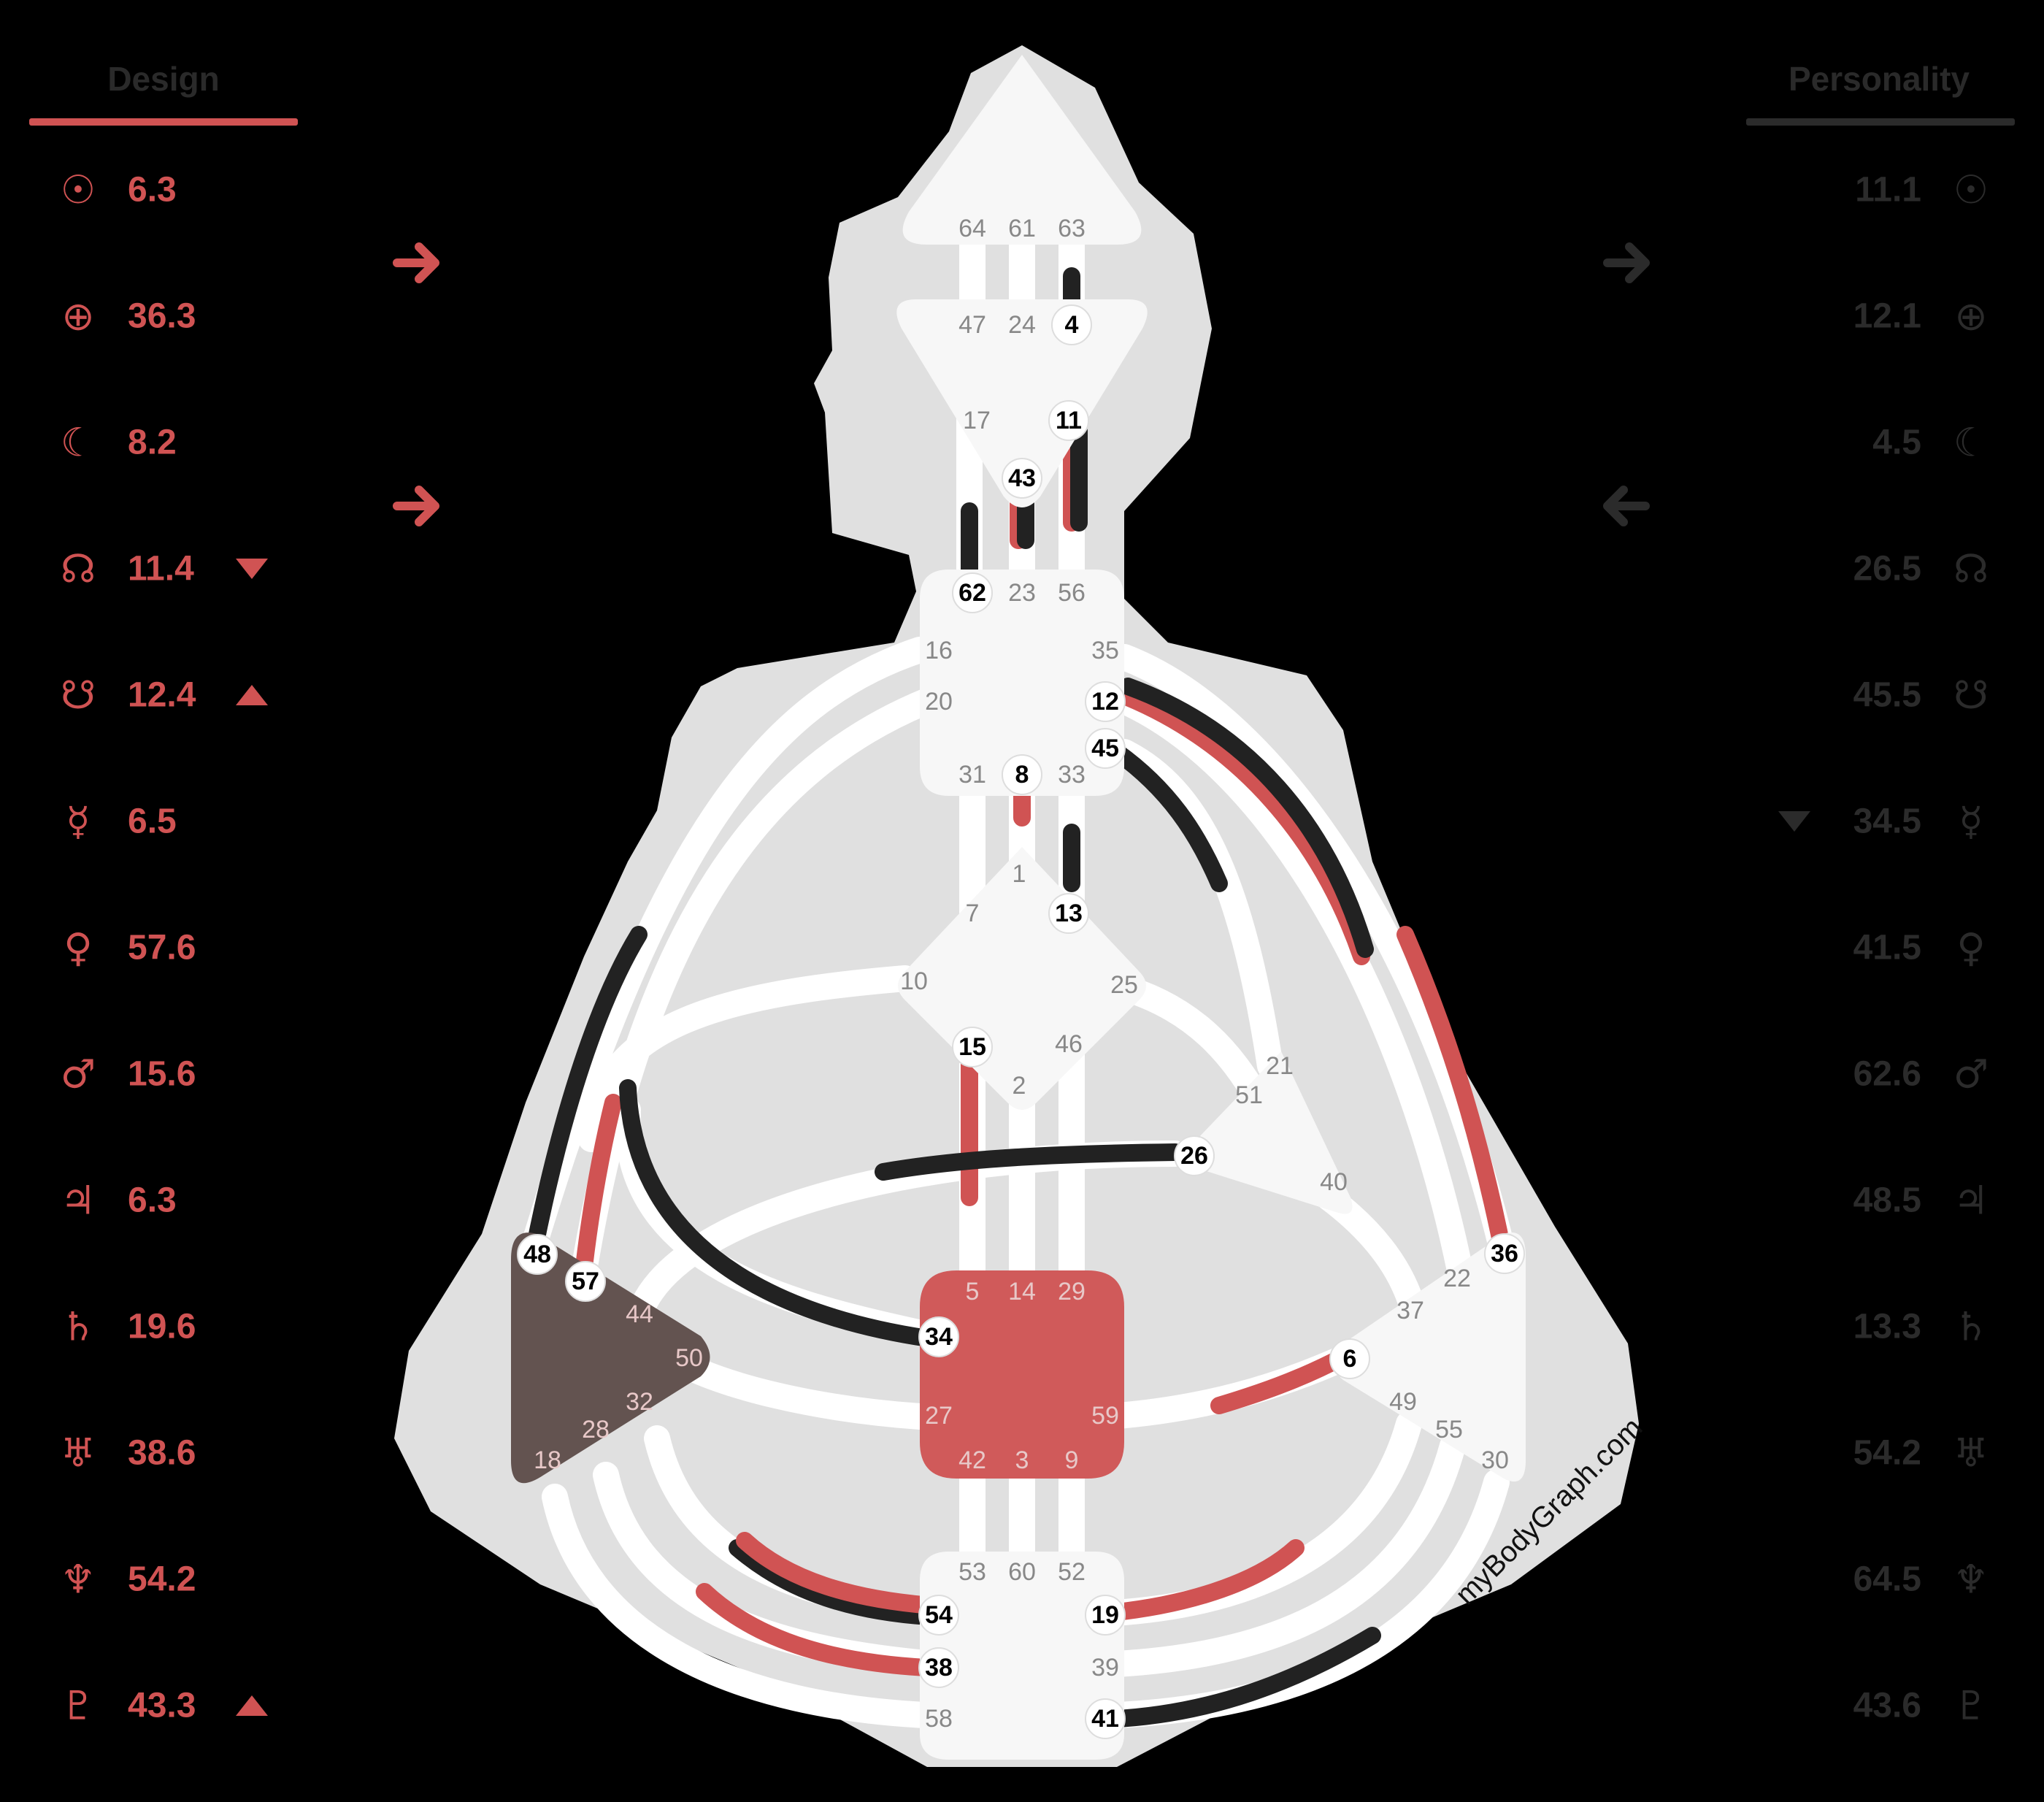  Describe the element at coordinates (596, 1430) in the screenshot. I see `gate-28: 28` at that location.